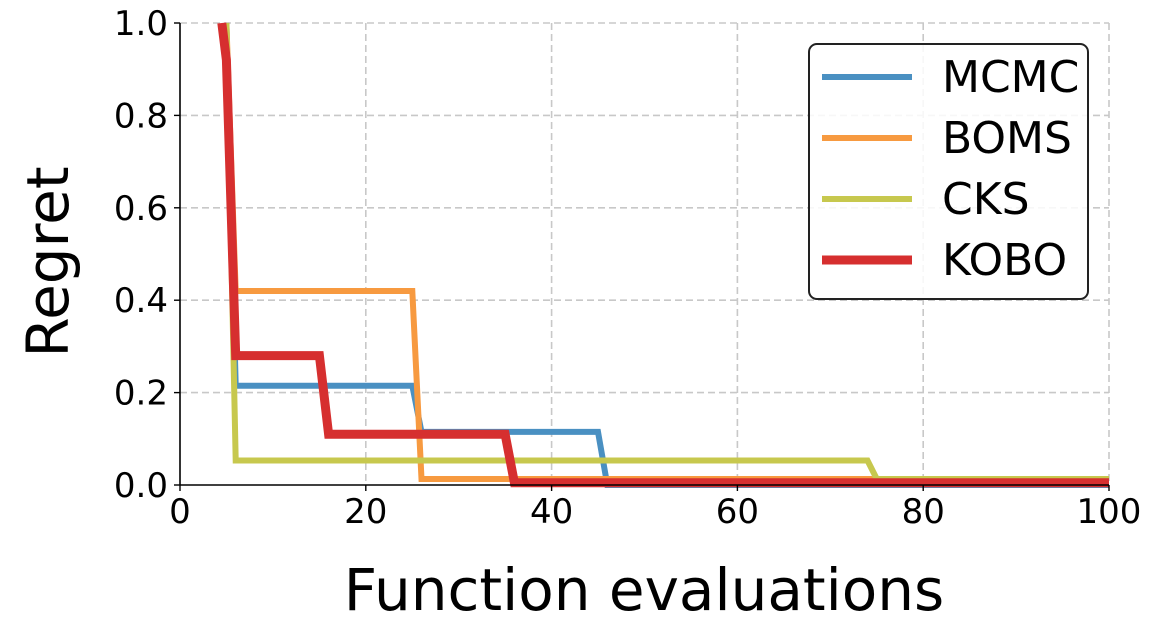  What do you see at coordinates (141, 486) in the screenshot?
I see `y-tick-label: 0.0` at bounding box center [141, 486].